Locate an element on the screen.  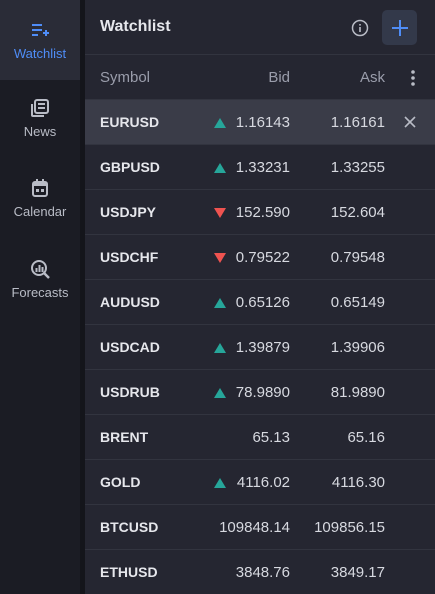
table-row: USDCAD 1.39879 1.39906 is located at coordinates (260, 347).